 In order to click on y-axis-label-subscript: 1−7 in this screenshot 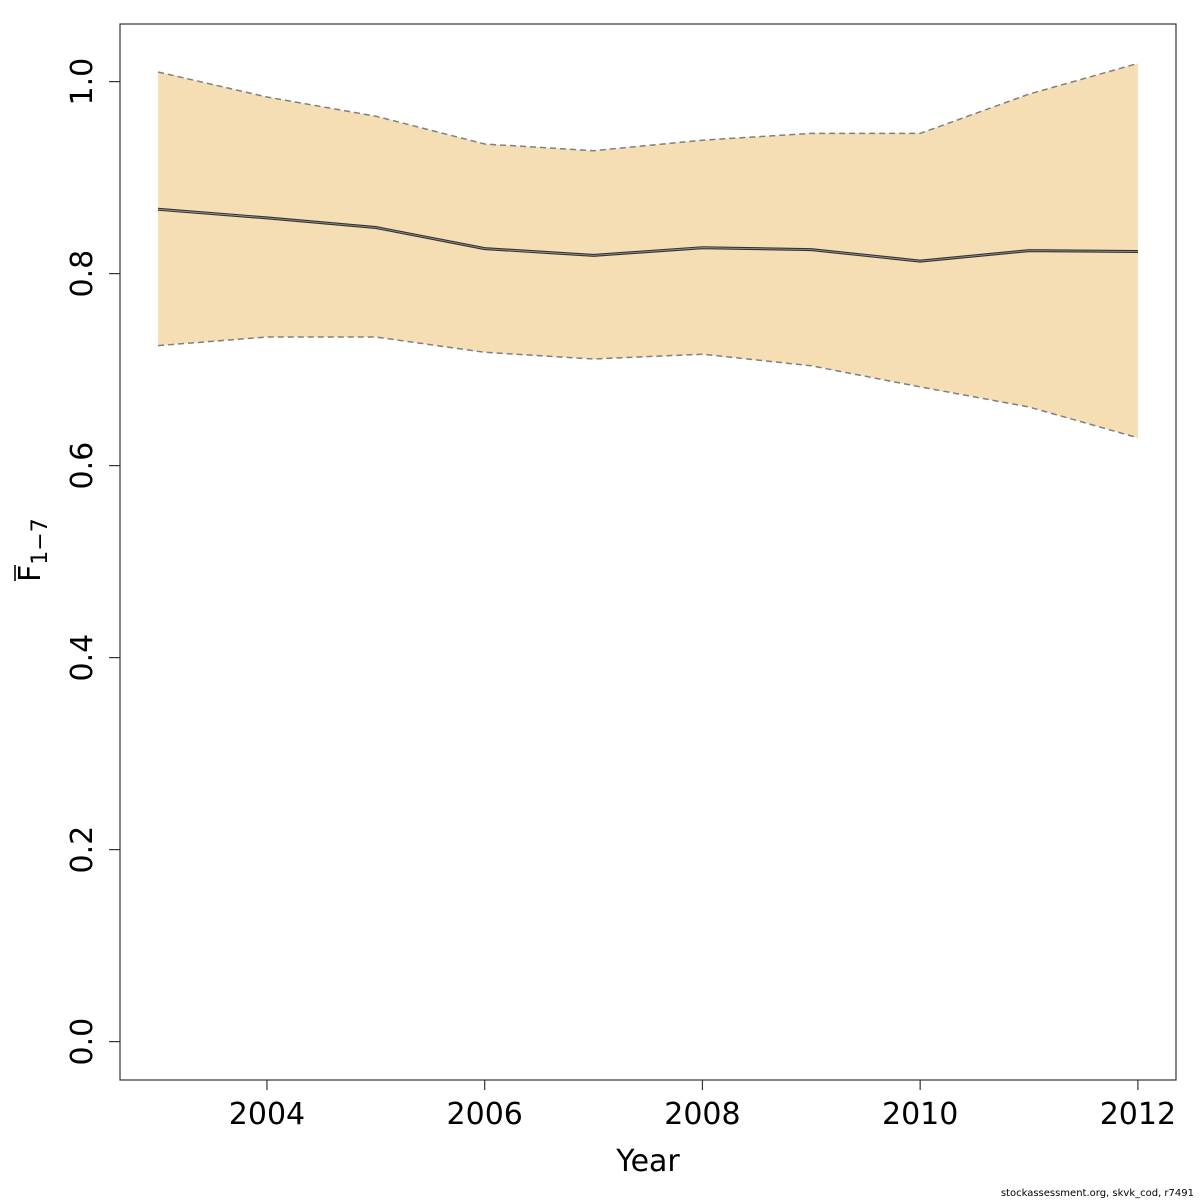, I will do `click(40, 541)`.